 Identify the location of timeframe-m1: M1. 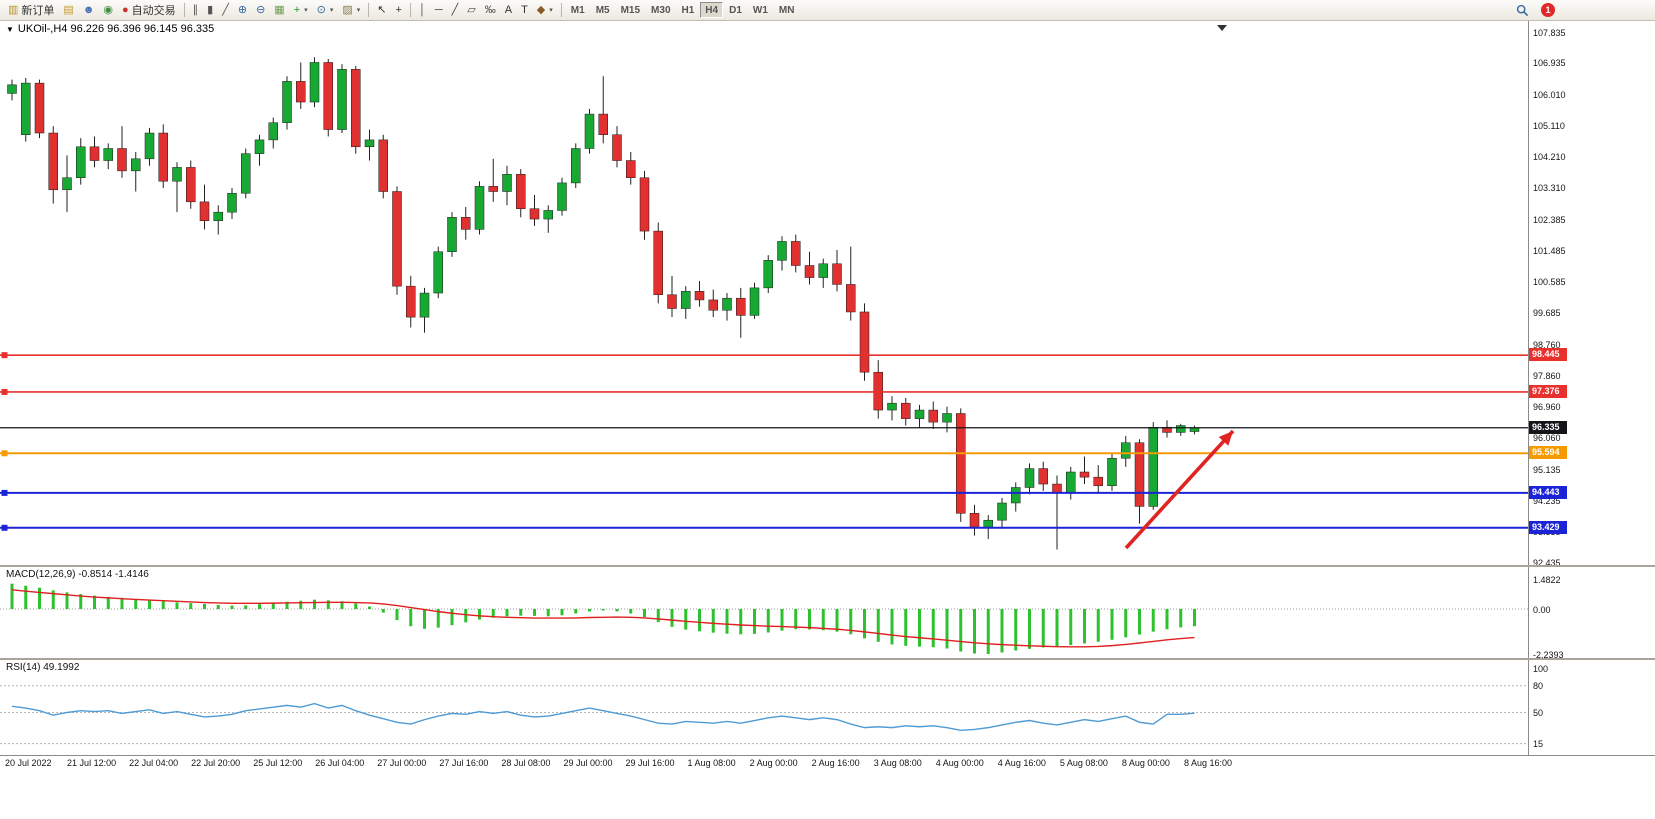
(578, 10).